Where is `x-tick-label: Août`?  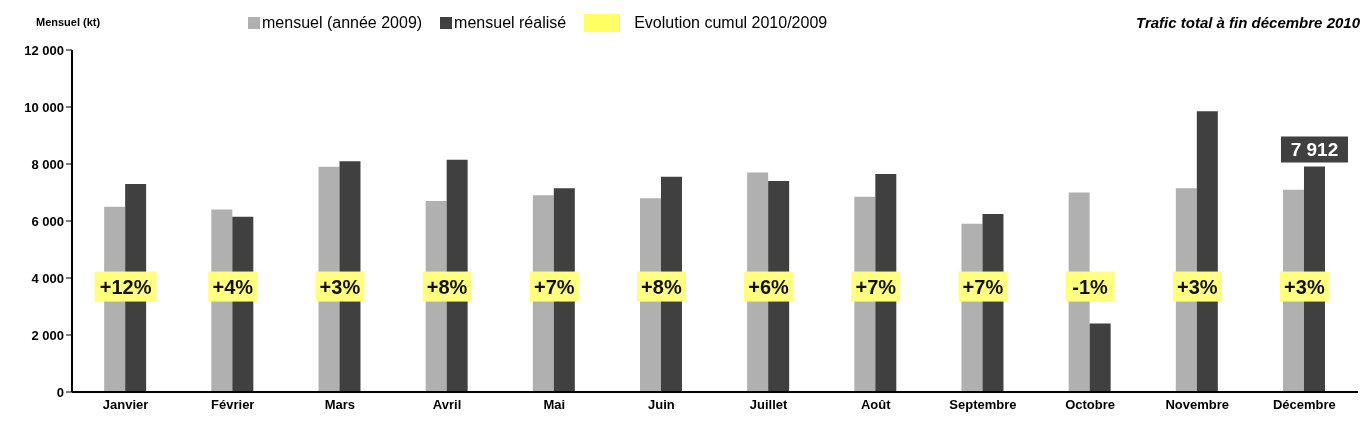
x-tick-label: Août is located at coordinates (876, 405).